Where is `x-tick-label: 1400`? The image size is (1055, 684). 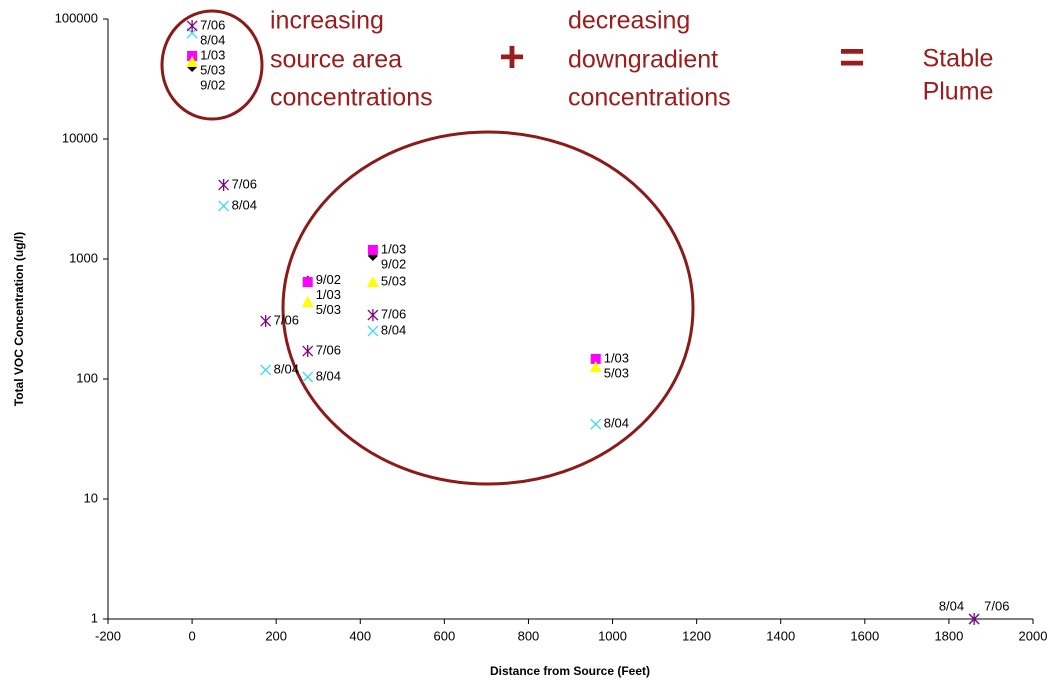
x-tick-label: 1400 is located at coordinates (780, 635).